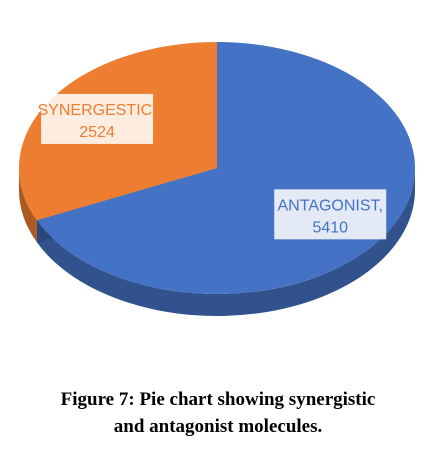 This screenshot has height=450, width=436. What do you see at coordinates (97, 132) in the screenshot?
I see `data-label-value-synergestic: 2524` at bounding box center [97, 132].